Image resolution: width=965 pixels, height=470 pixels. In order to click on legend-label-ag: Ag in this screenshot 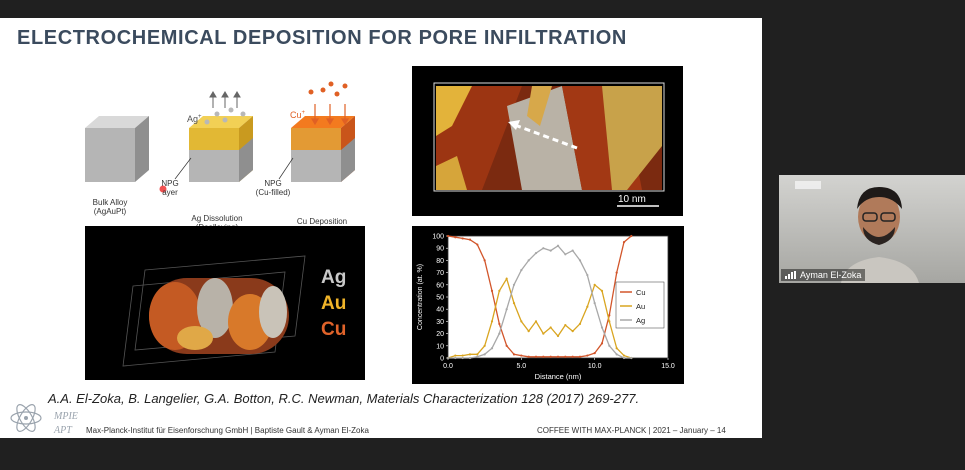, I will do `click(640, 320)`.